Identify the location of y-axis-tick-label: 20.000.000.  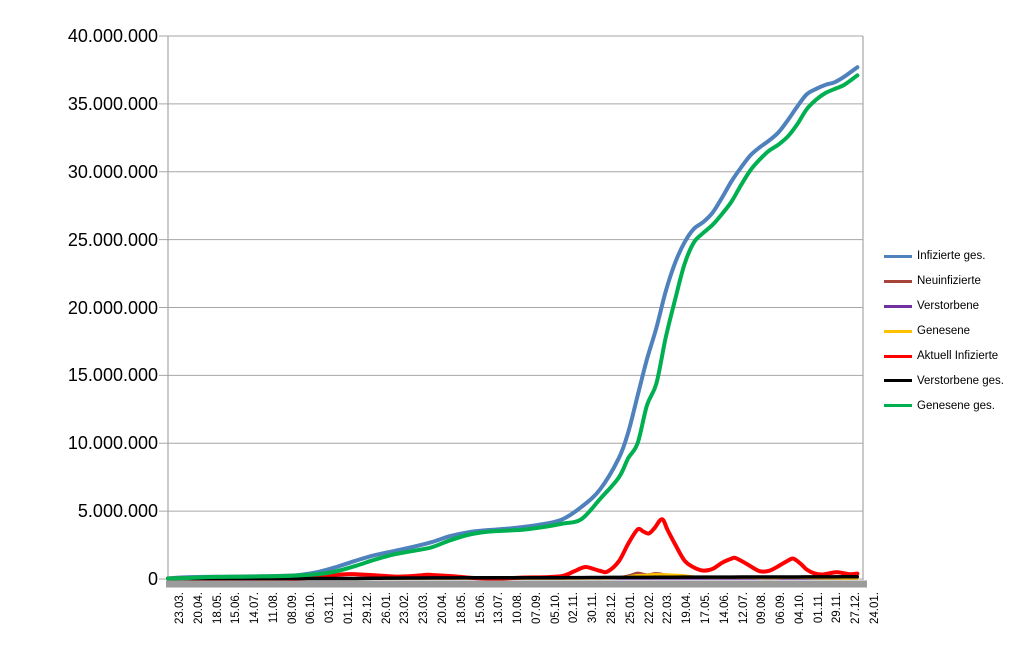
(112, 307).